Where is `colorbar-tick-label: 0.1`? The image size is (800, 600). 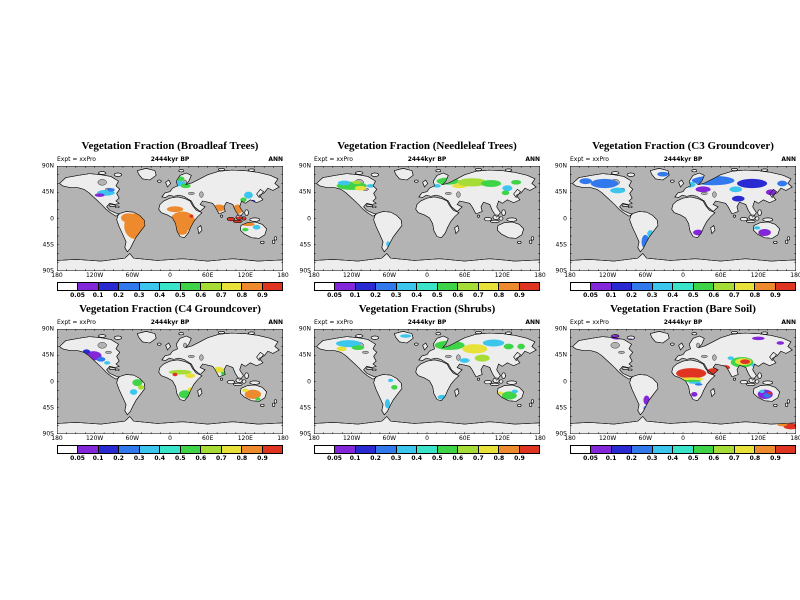 colorbar-tick-label: 0.1 is located at coordinates (355, 295).